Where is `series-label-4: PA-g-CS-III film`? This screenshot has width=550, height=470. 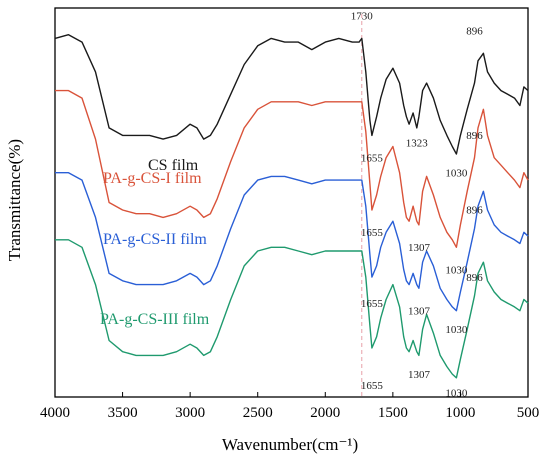 series-label-4: PA-g-CS-III film is located at coordinates (155, 319).